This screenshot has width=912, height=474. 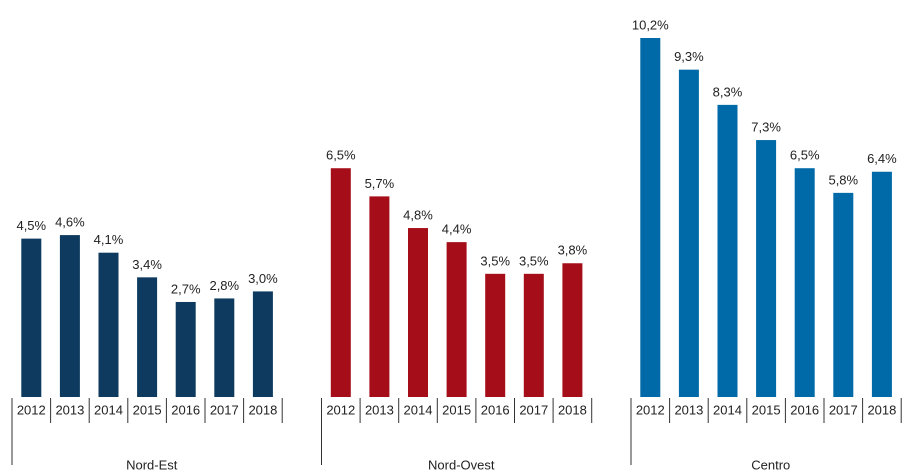 I want to click on value-label: 4,6%, so click(x=70, y=222).